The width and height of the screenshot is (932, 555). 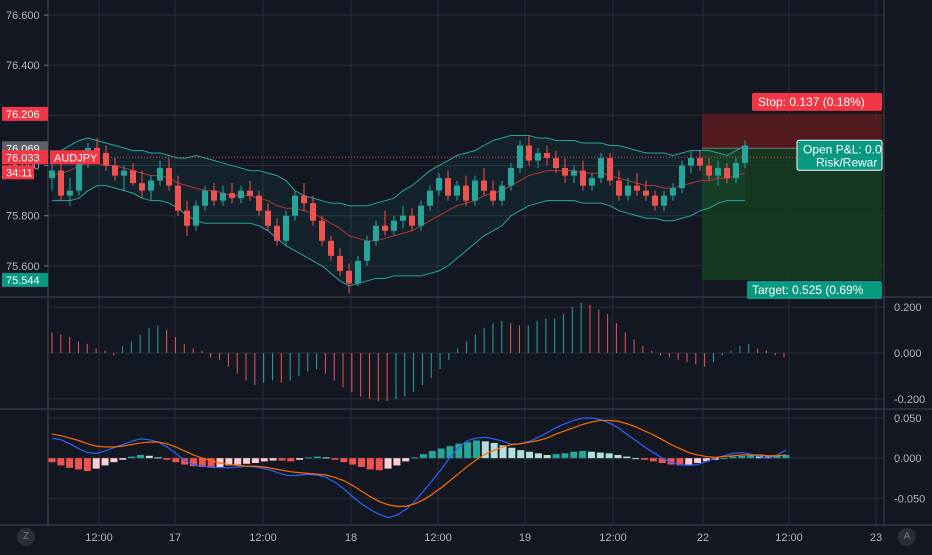 What do you see at coordinates (18, 172) in the screenshot?
I see `countdown-badge` at bounding box center [18, 172].